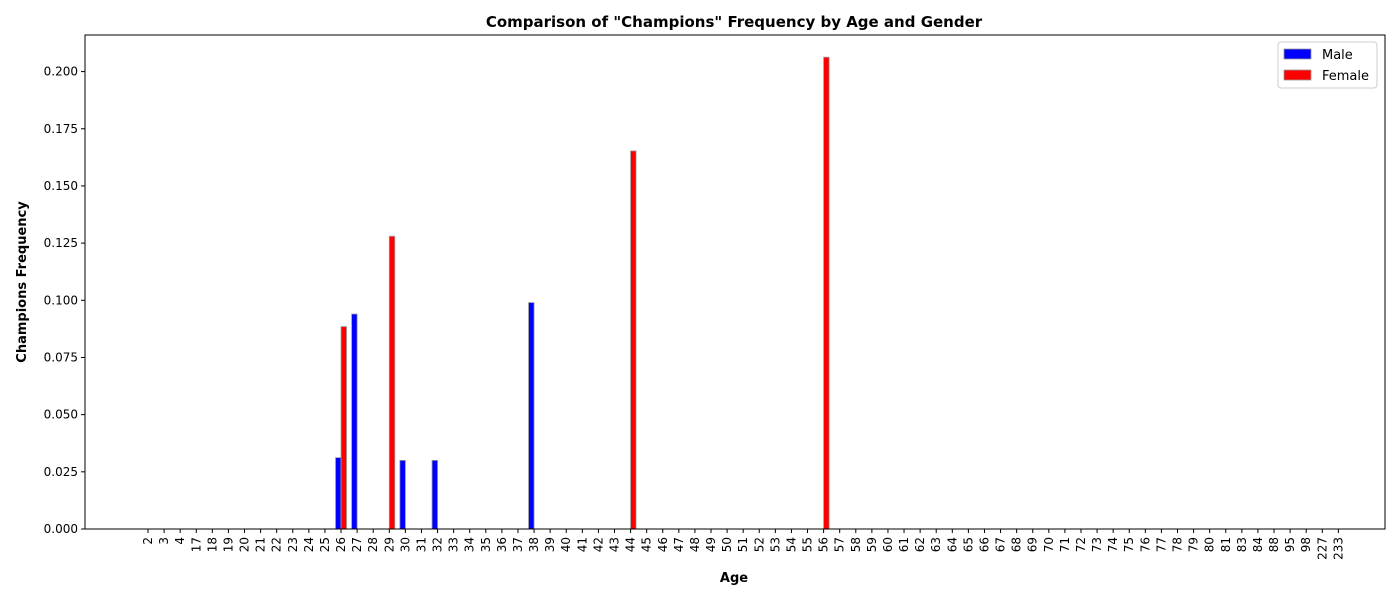 This screenshot has width=1400, height=605. What do you see at coordinates (904, 544) in the screenshot?
I see `x-tick-label: 61` at bounding box center [904, 544].